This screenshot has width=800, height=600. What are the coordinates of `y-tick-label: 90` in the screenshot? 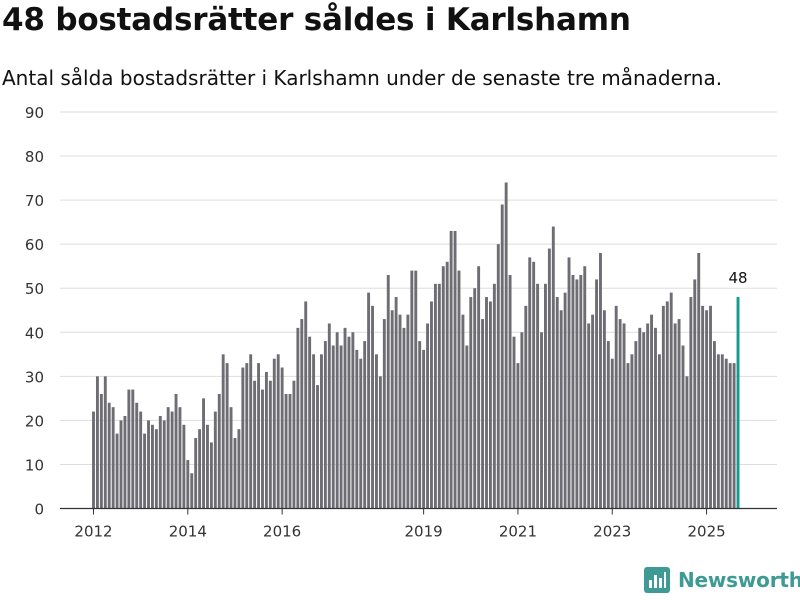 It's located at (34, 113).